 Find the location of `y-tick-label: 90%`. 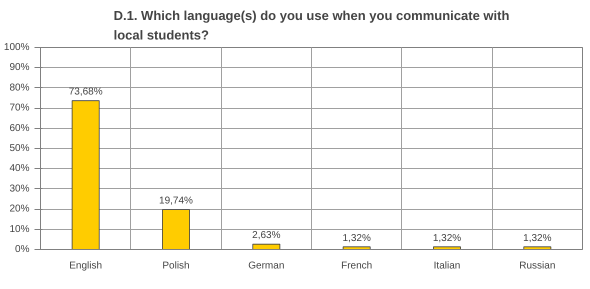

y-tick-label: 90% is located at coordinates (19, 68).